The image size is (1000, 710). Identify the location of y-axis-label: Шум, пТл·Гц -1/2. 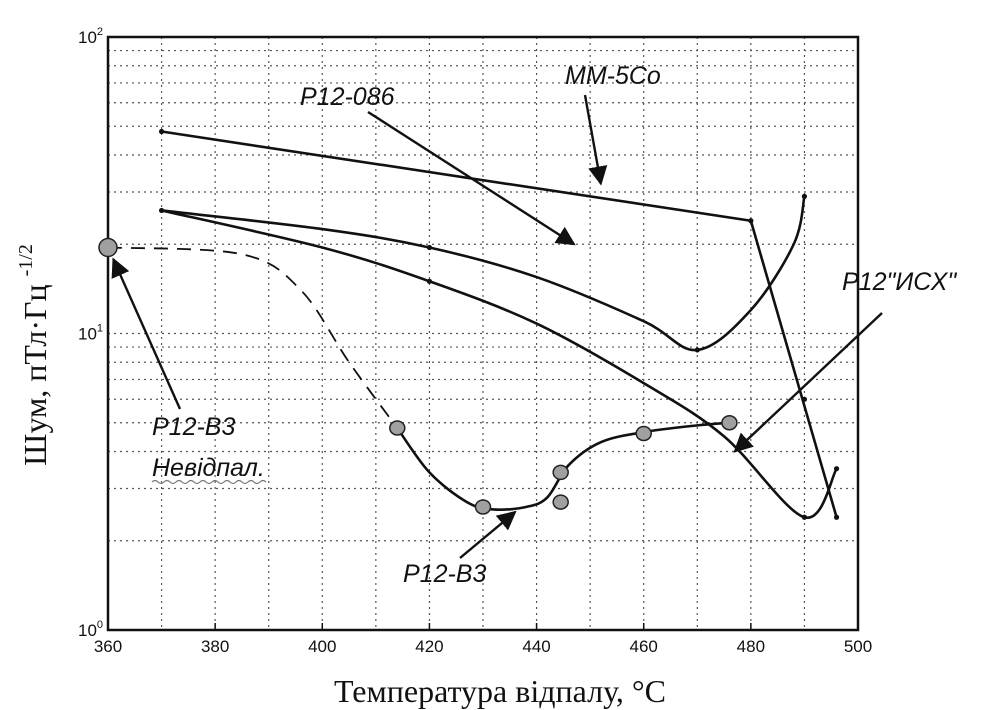
(34, 355).